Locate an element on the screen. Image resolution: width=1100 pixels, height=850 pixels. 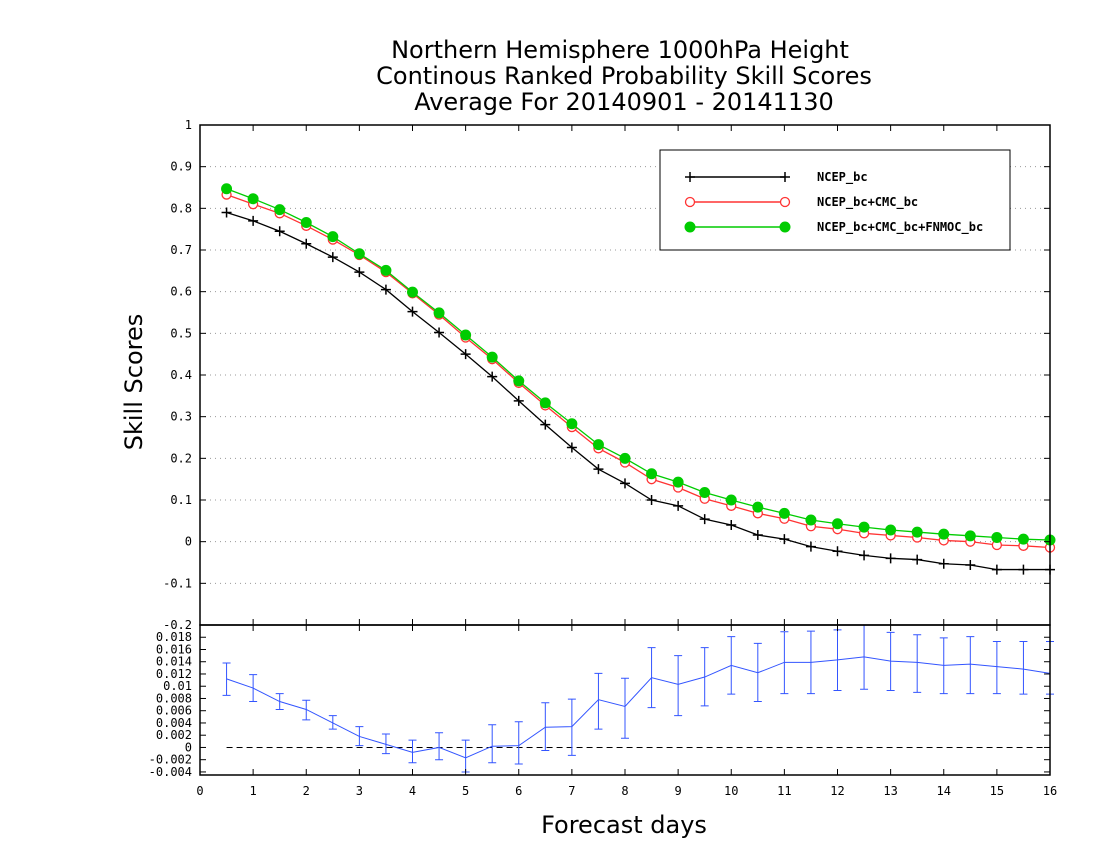
chart-title-line-3: Average For 20140901 - 20141130 is located at coordinates (624, 102).